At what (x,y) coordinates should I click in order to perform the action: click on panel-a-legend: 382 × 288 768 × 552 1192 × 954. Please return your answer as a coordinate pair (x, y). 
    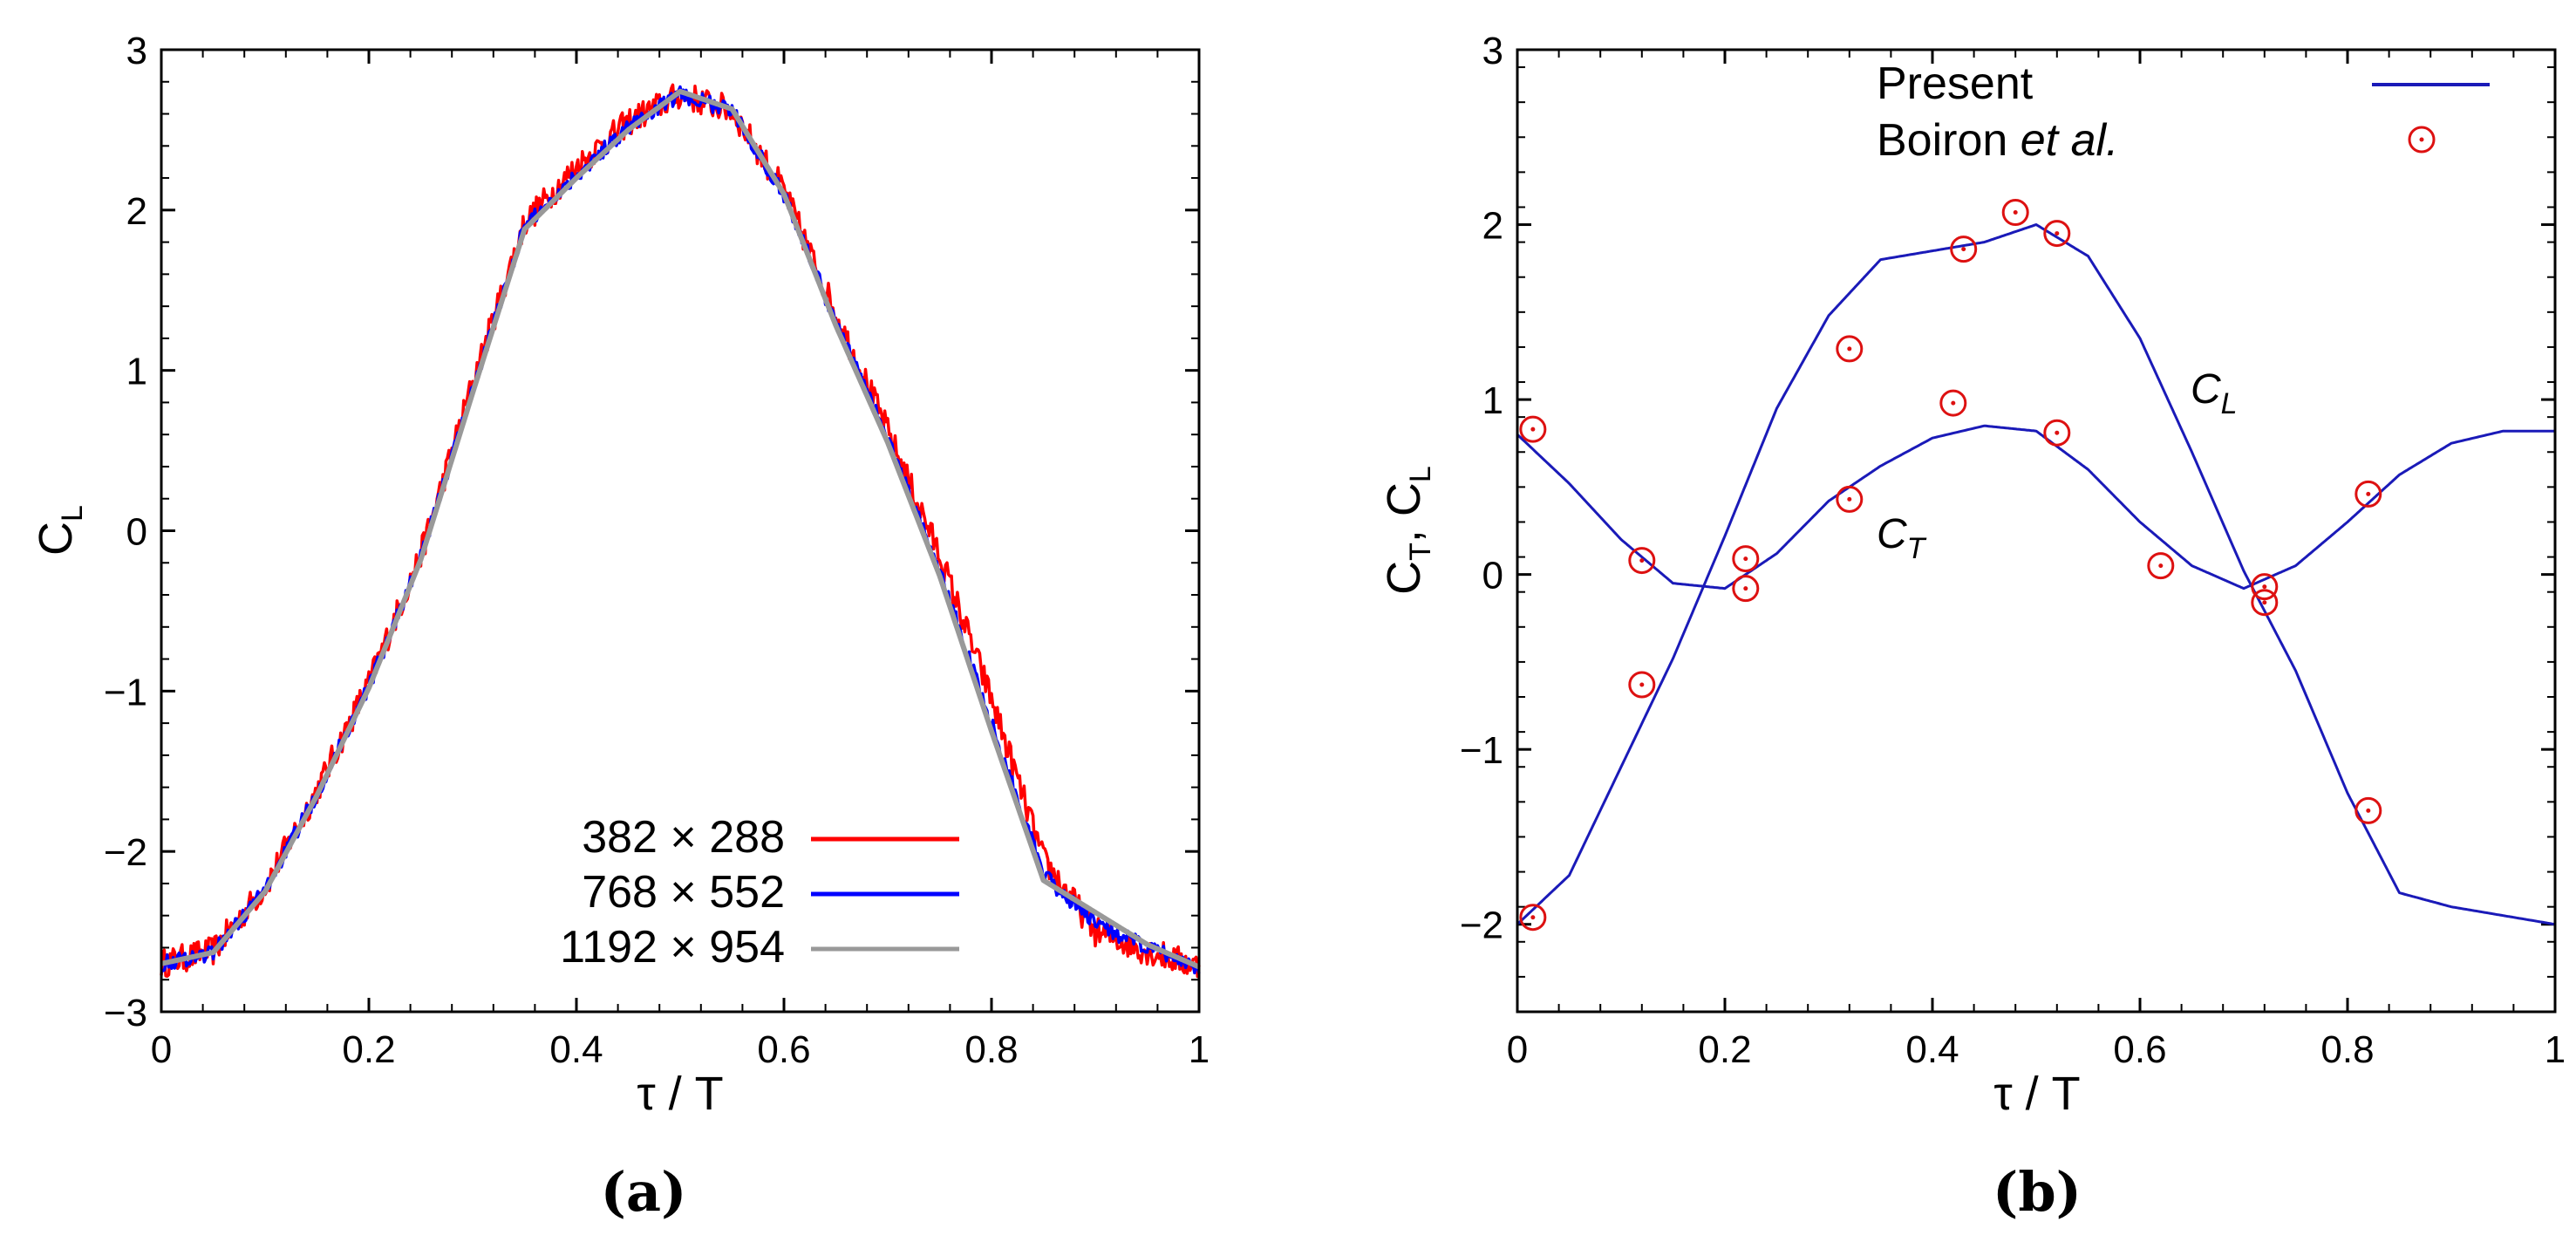
    Looking at the image, I should click on (760, 892).